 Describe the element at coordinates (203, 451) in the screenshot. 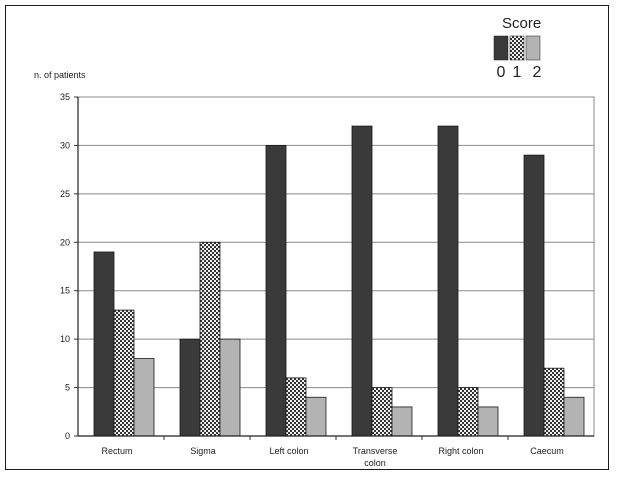

I see `x-category-label: Sigma` at that location.